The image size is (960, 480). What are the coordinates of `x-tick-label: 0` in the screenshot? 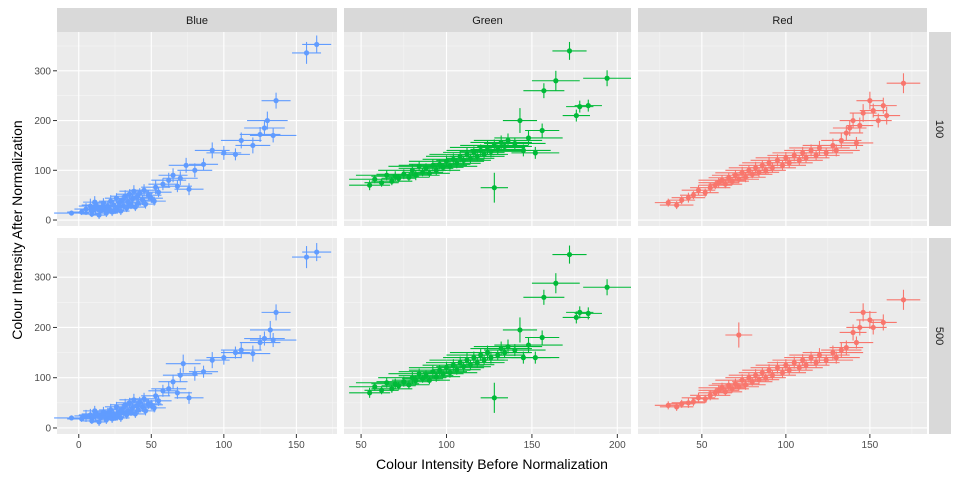 It's located at (79, 445).